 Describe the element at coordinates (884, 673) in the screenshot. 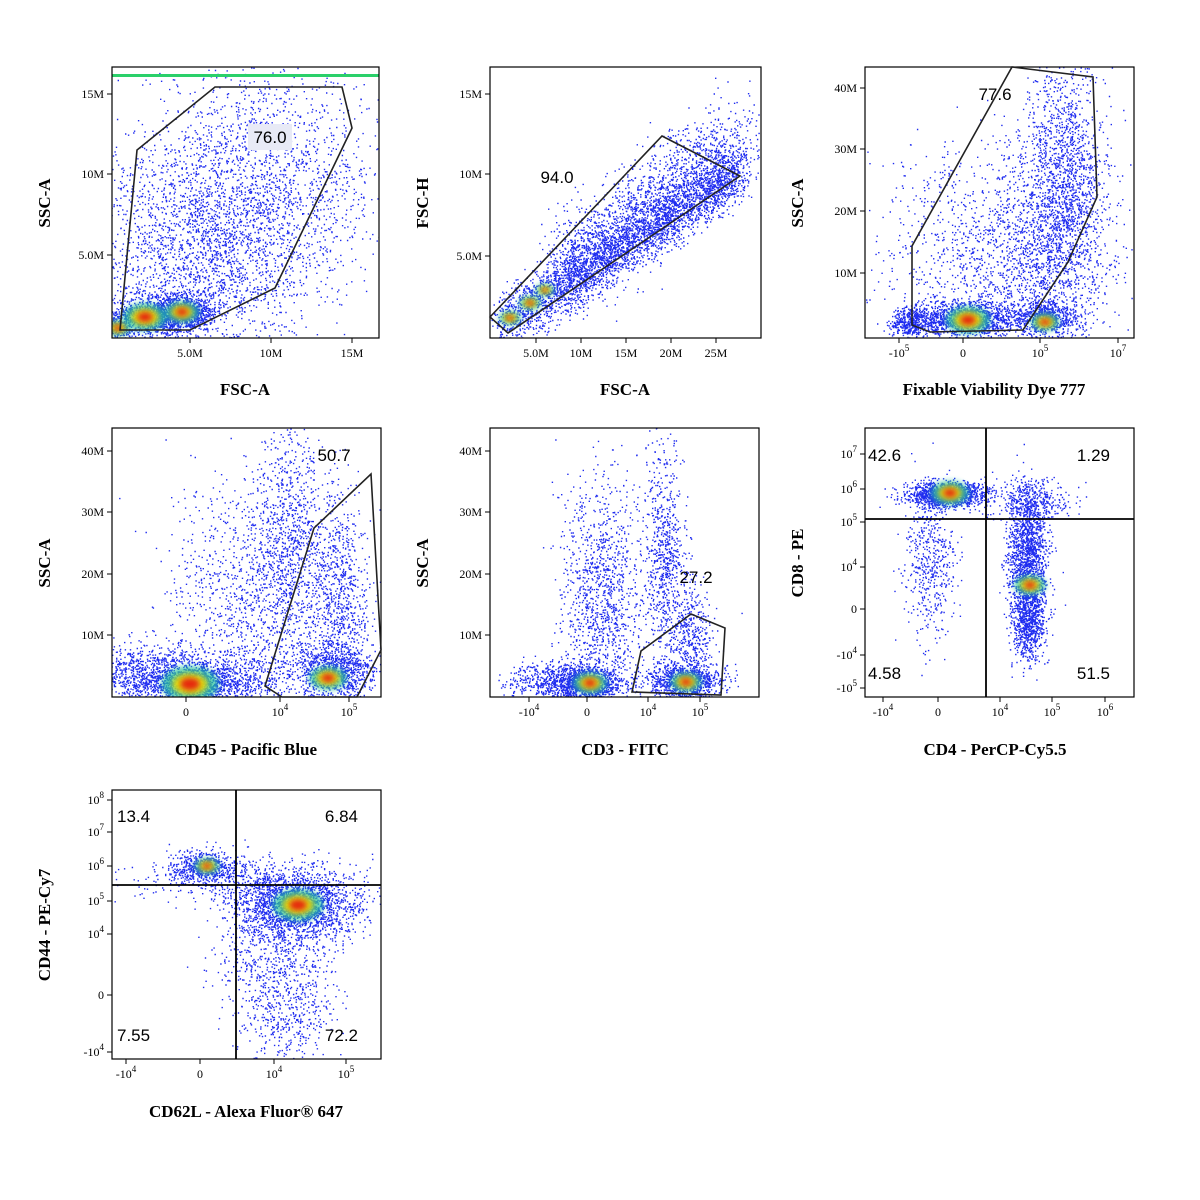

I see `quadrant-percentage-bottom-left: 4.58` at that location.